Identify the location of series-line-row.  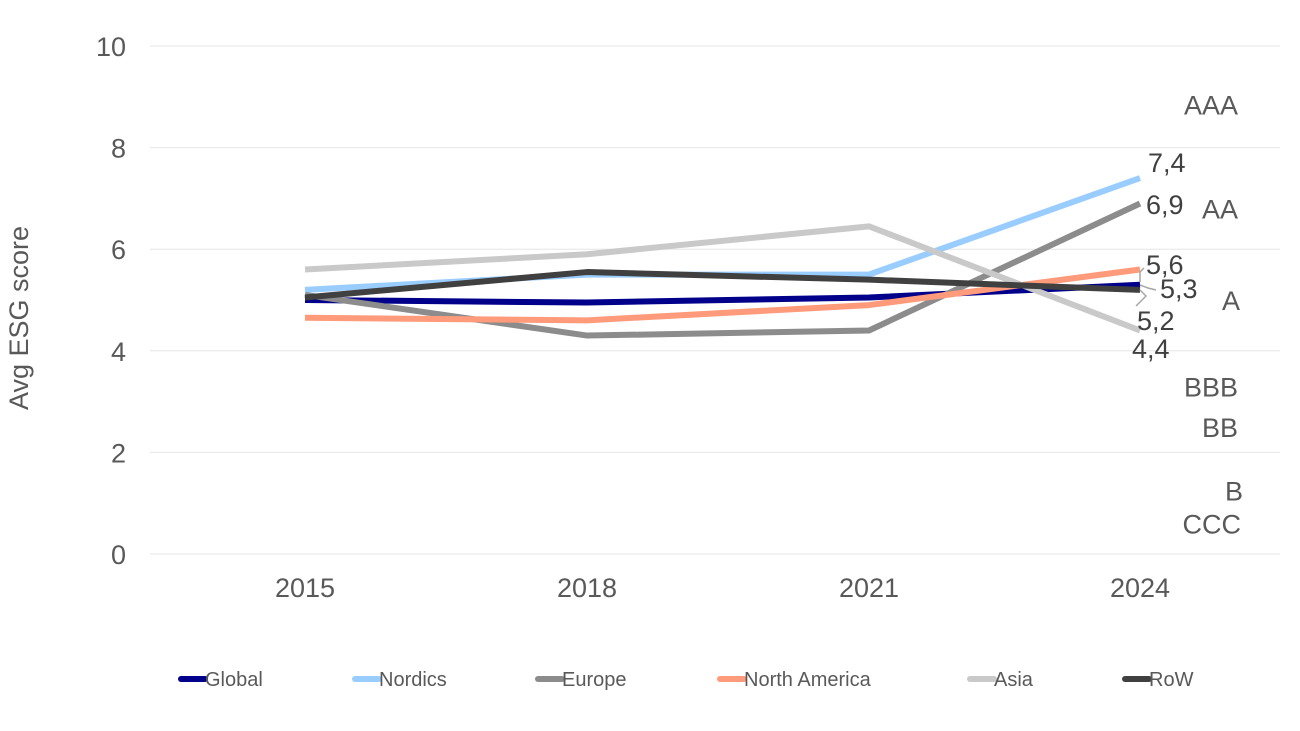
(722, 285).